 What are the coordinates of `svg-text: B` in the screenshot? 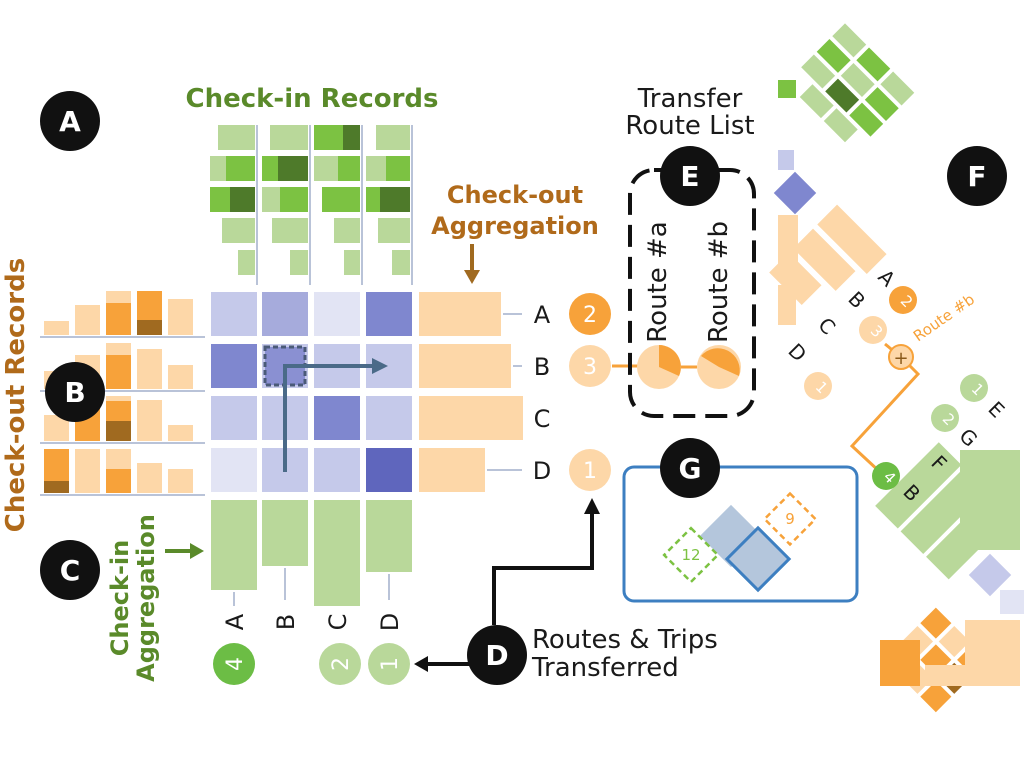 It's located at (74, 392).